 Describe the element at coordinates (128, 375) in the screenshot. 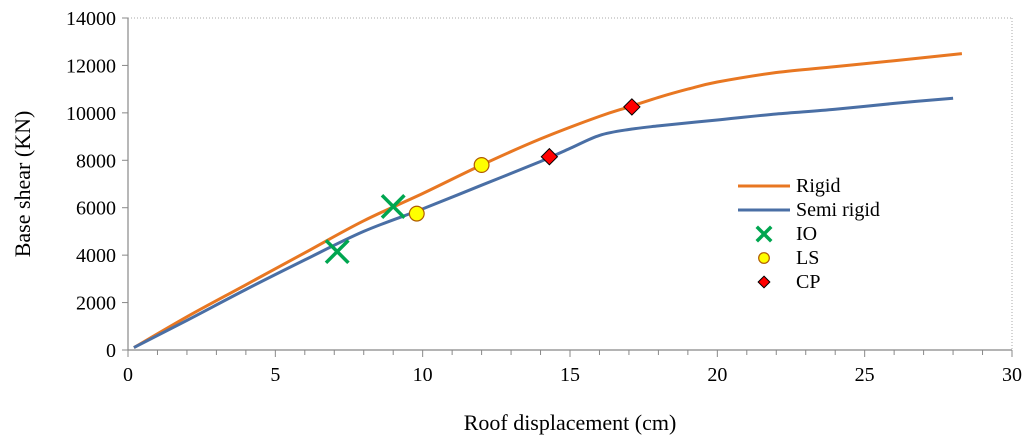

I see `x-tick-label: 0` at that location.